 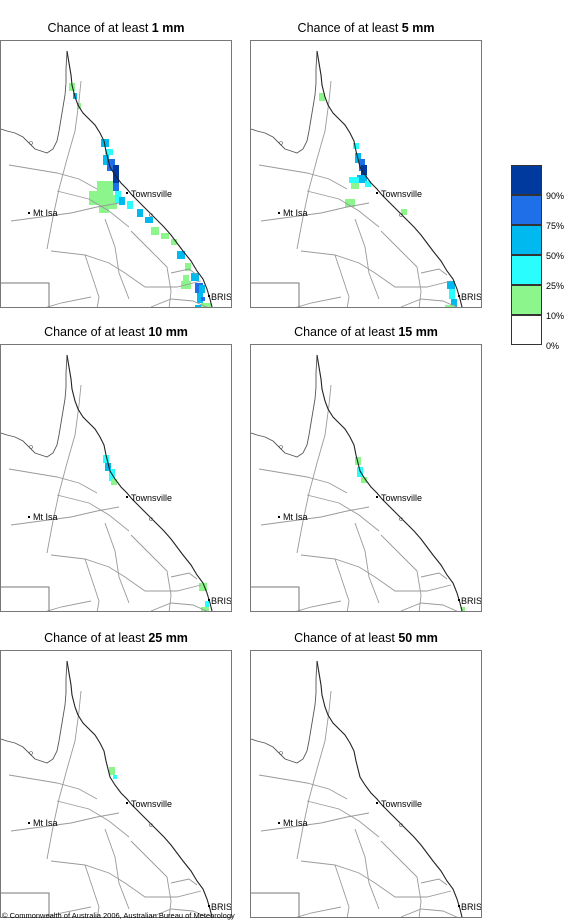 I want to click on panel-title: Chance of at least 10 mm, so click(x=116, y=332).